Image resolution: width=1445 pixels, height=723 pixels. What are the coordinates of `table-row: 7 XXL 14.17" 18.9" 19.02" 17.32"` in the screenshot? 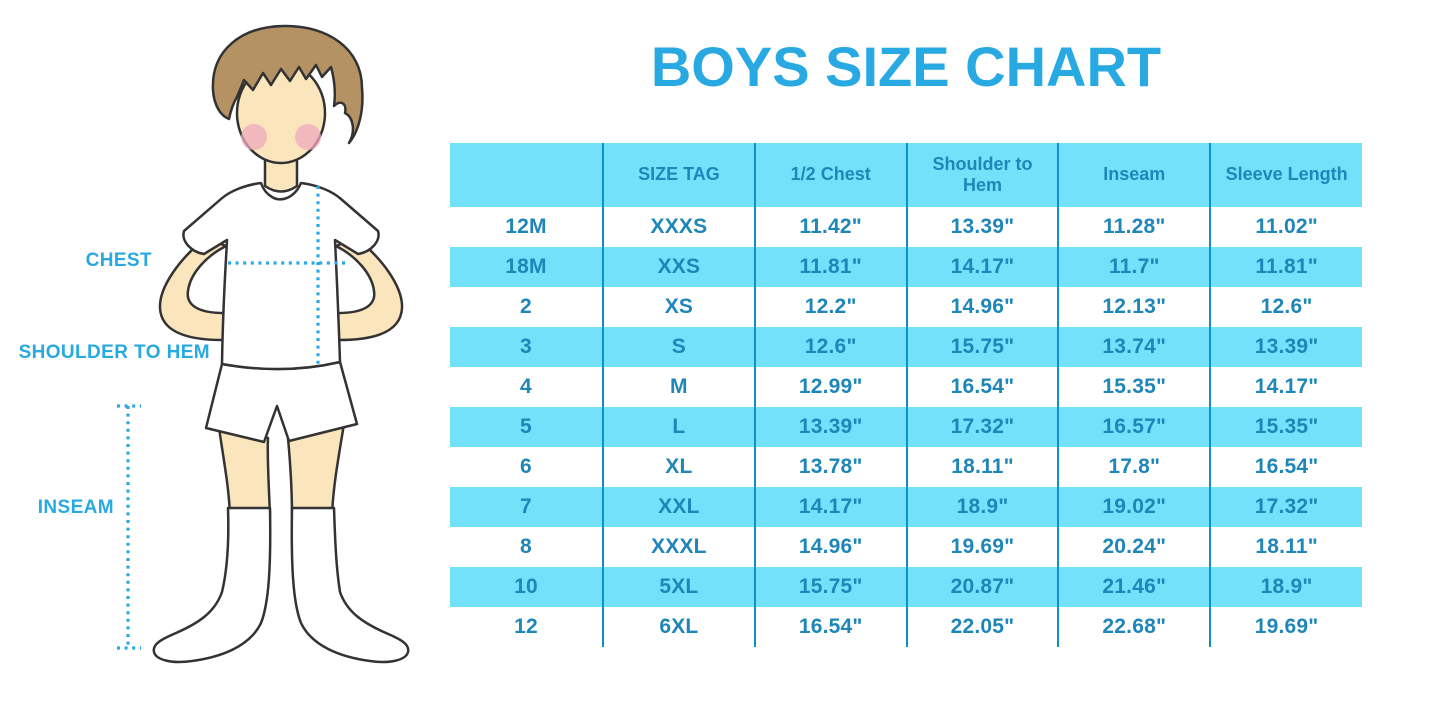 It's located at (906, 507).